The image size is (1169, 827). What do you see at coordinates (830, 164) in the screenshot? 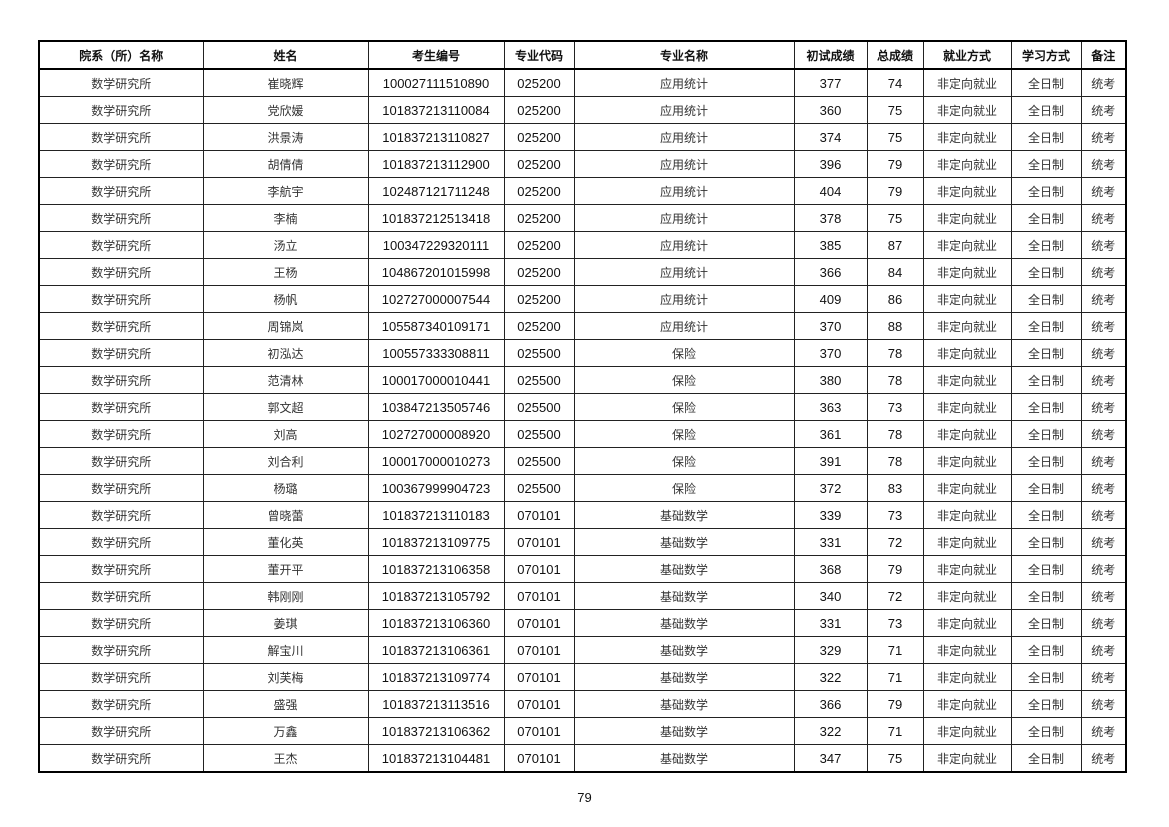
I see `cell-prelim-score: 396` at bounding box center [830, 164].